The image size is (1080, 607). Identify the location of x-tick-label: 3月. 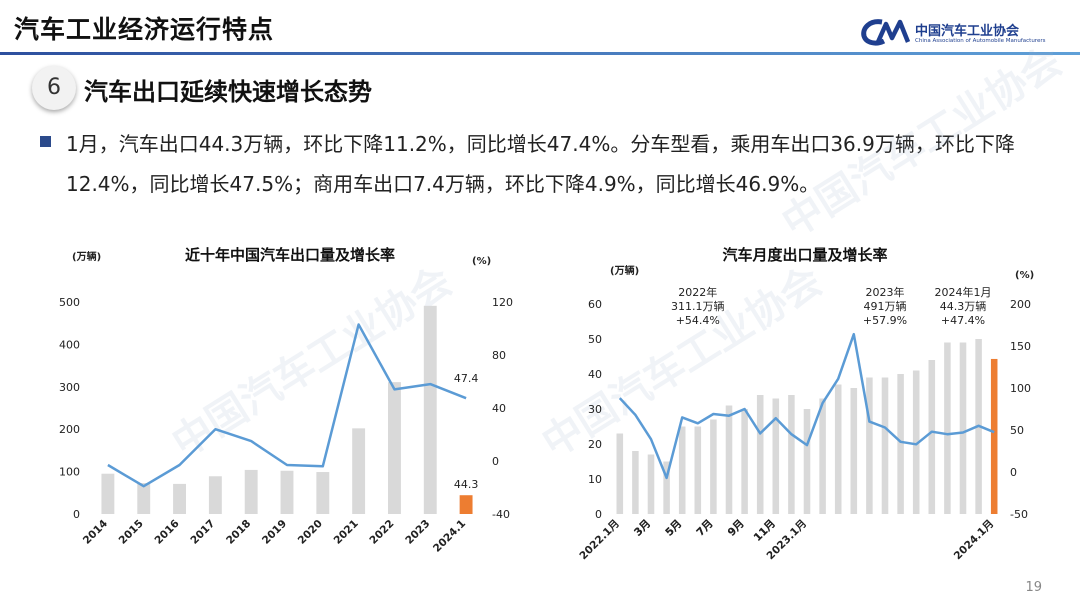
(642, 528).